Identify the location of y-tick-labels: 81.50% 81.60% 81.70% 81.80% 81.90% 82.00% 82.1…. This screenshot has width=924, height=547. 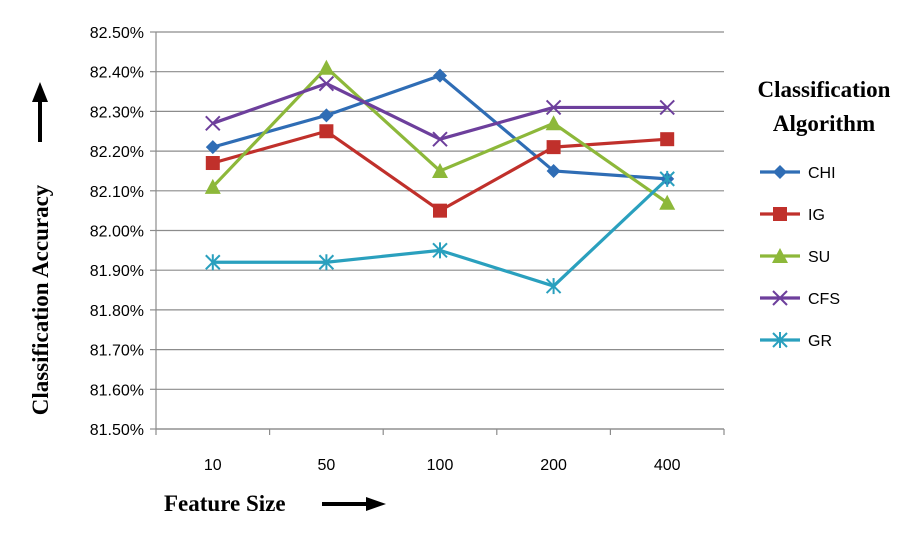
(117, 232).